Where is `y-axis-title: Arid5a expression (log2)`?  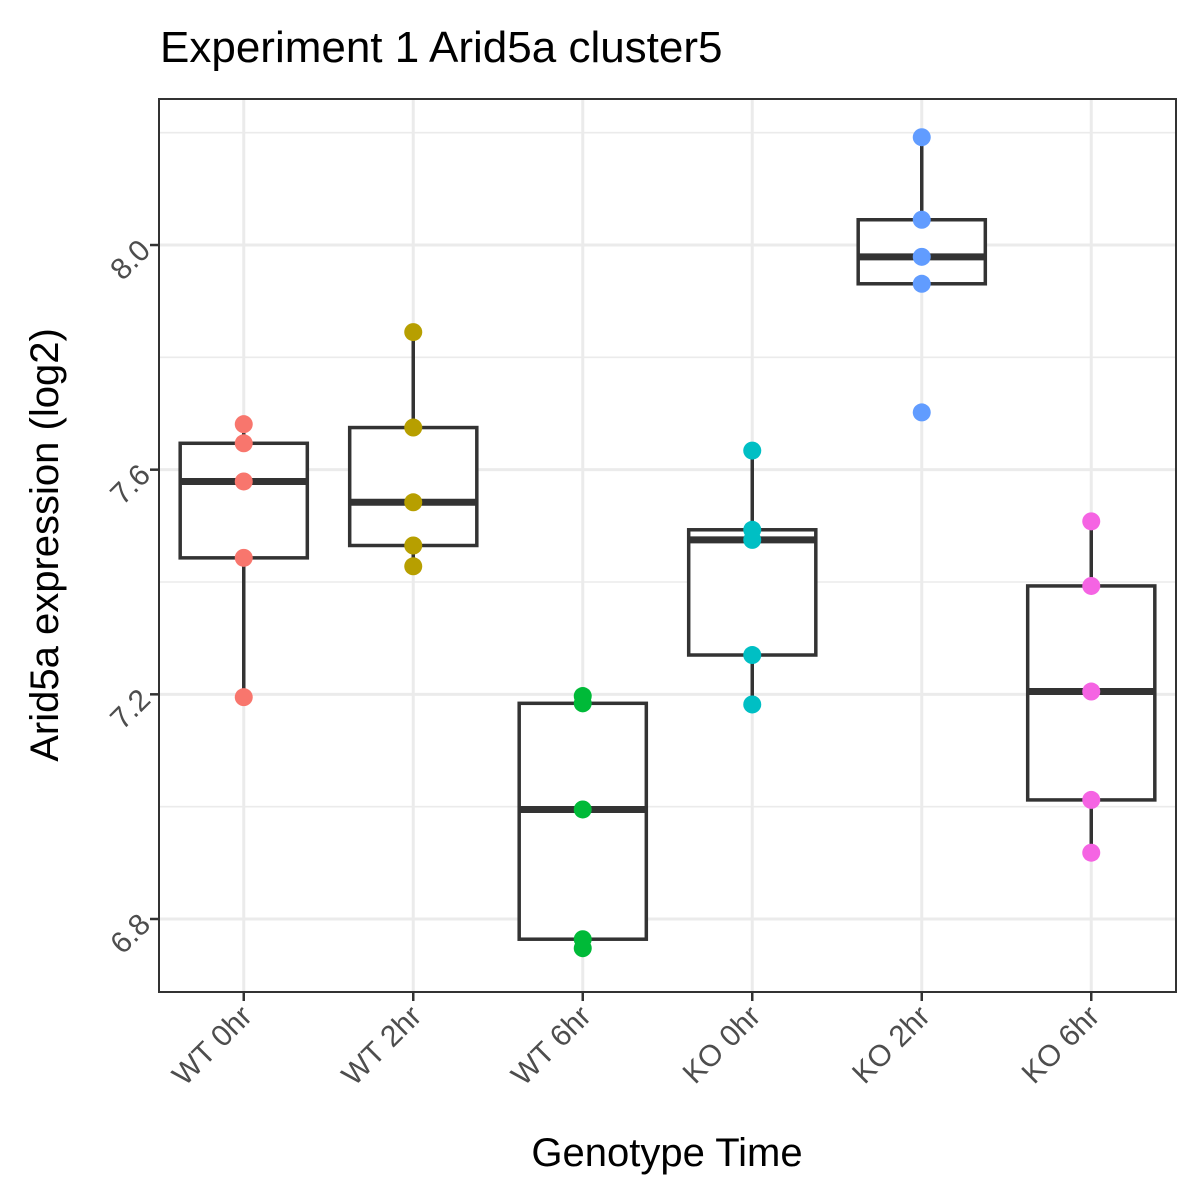
y-axis-title: Arid5a expression (log2) is located at coordinates (45, 545).